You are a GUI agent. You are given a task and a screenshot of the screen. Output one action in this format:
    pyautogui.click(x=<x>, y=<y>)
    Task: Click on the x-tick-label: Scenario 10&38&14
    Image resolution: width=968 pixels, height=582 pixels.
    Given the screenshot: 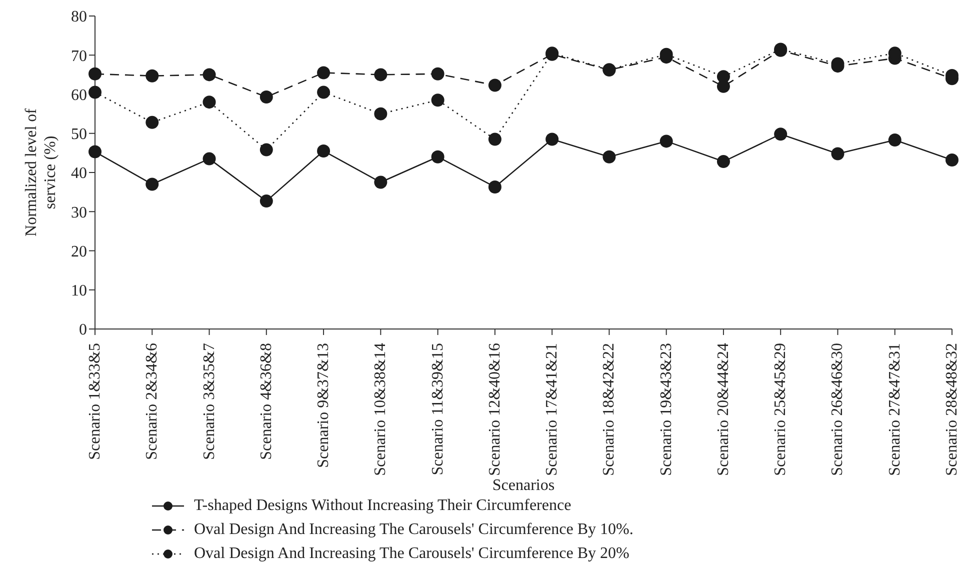 What is the action you would take?
    pyautogui.click(x=381, y=409)
    